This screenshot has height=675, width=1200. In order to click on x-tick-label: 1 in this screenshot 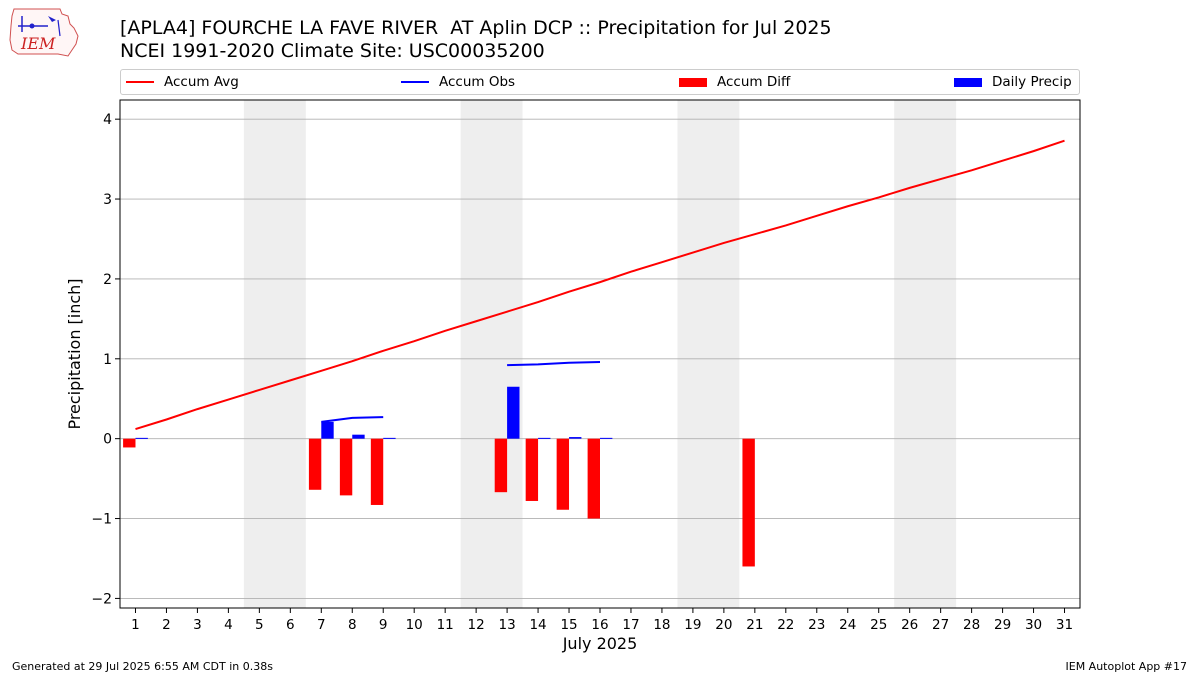, I will do `click(135, 625)`.